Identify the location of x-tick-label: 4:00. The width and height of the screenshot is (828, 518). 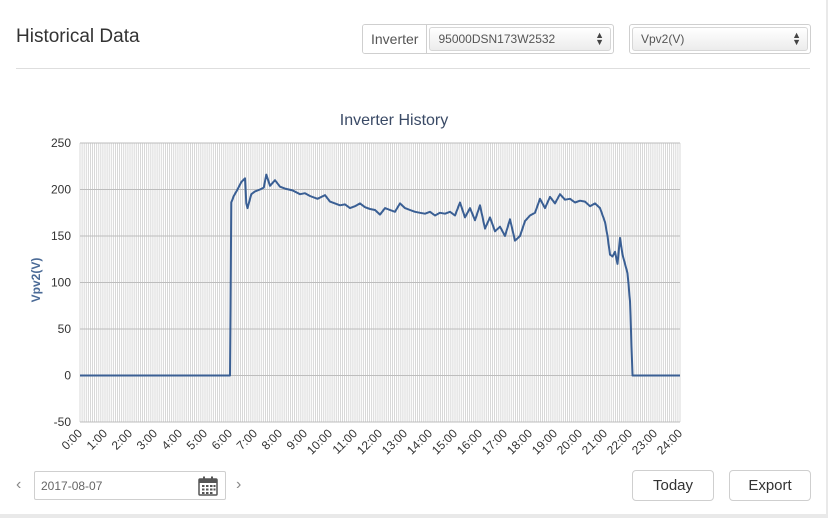
(172, 439).